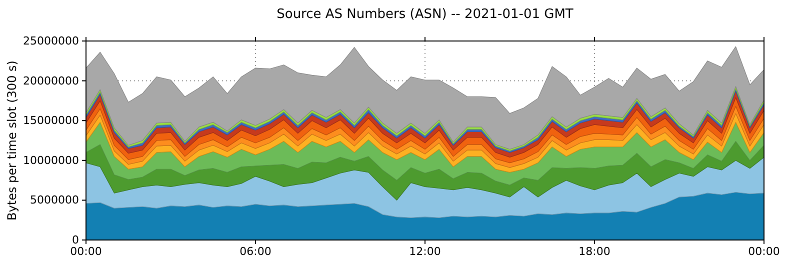 The width and height of the screenshot is (785, 264). I want to click on y-axis-title: Bytes per time slot (300 s), so click(12, 140).